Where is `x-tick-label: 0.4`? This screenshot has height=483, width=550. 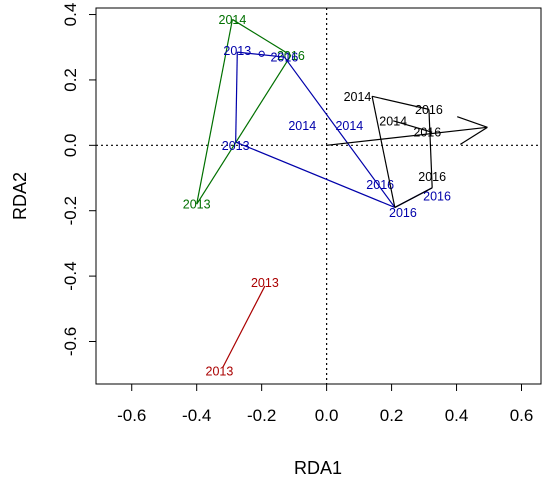
x-tick-label: 0.4 is located at coordinates (457, 415).